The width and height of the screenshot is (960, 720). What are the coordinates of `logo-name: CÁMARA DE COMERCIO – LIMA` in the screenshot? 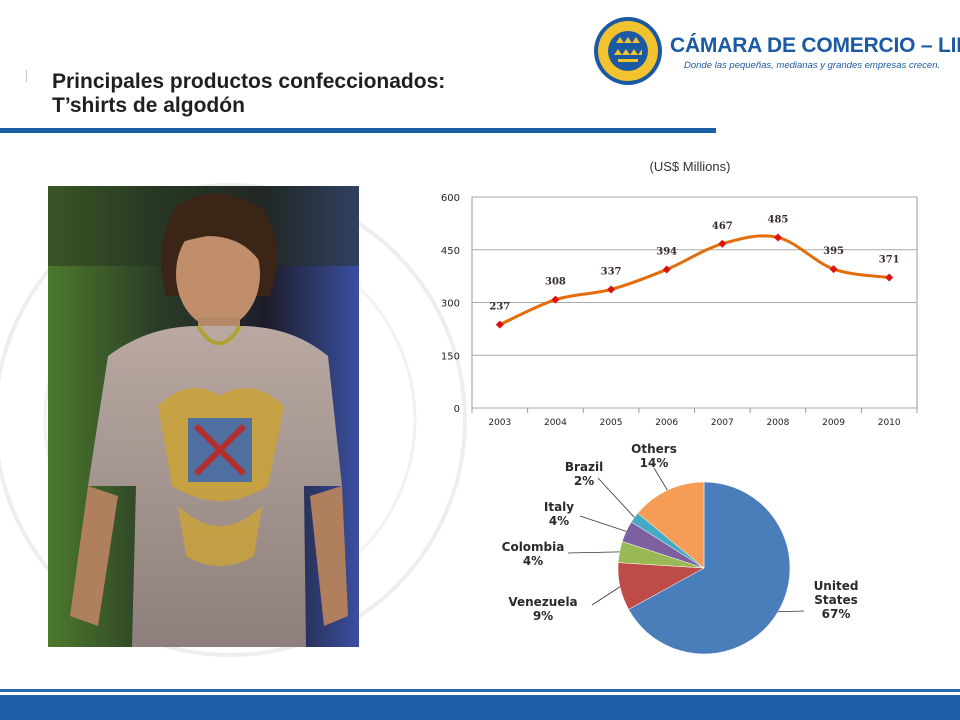 It's located at (815, 45).